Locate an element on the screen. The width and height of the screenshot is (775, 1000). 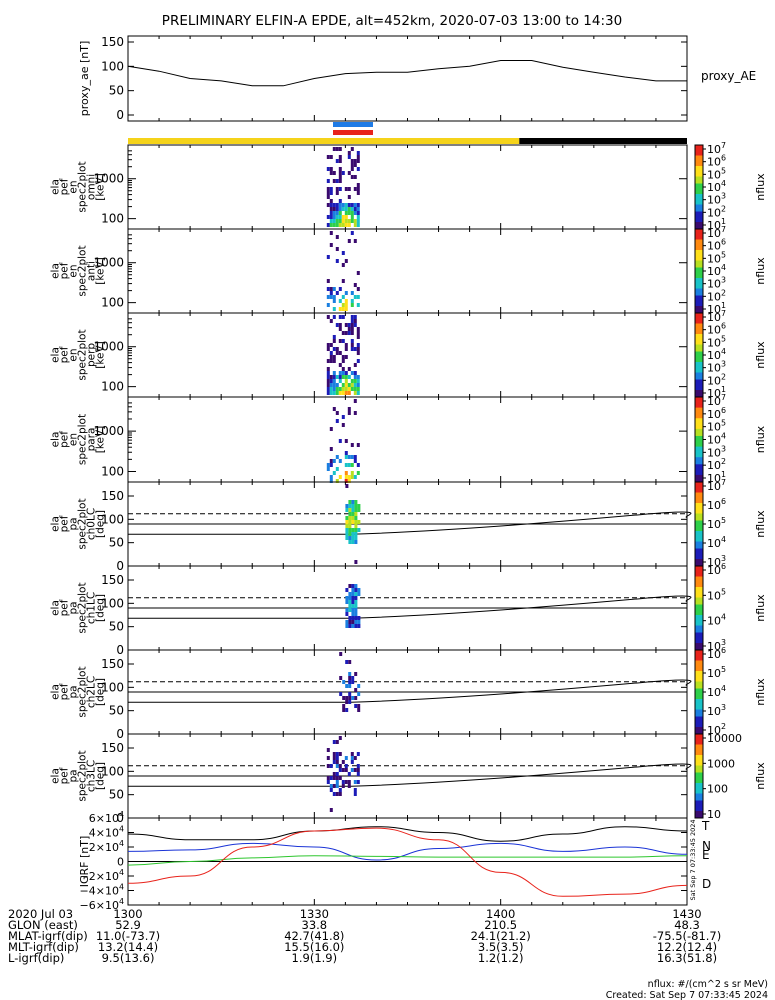
proxy-ae-panel: 0 50 100 150 proxy_ae [nT] proxy_AE is located at coordinates (417, 78).